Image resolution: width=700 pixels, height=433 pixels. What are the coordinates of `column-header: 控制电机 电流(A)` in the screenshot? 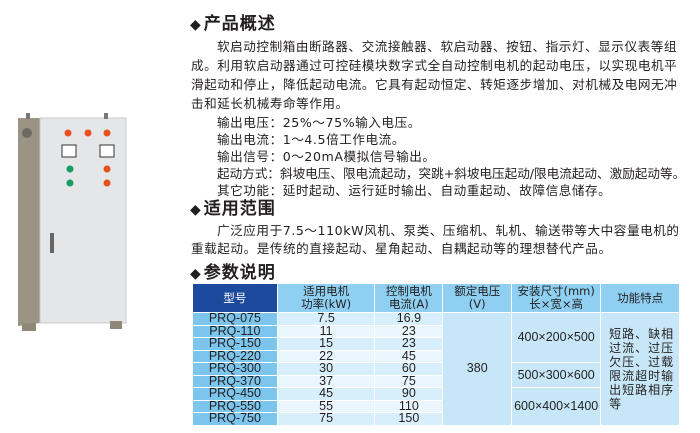 It's located at (409, 298).